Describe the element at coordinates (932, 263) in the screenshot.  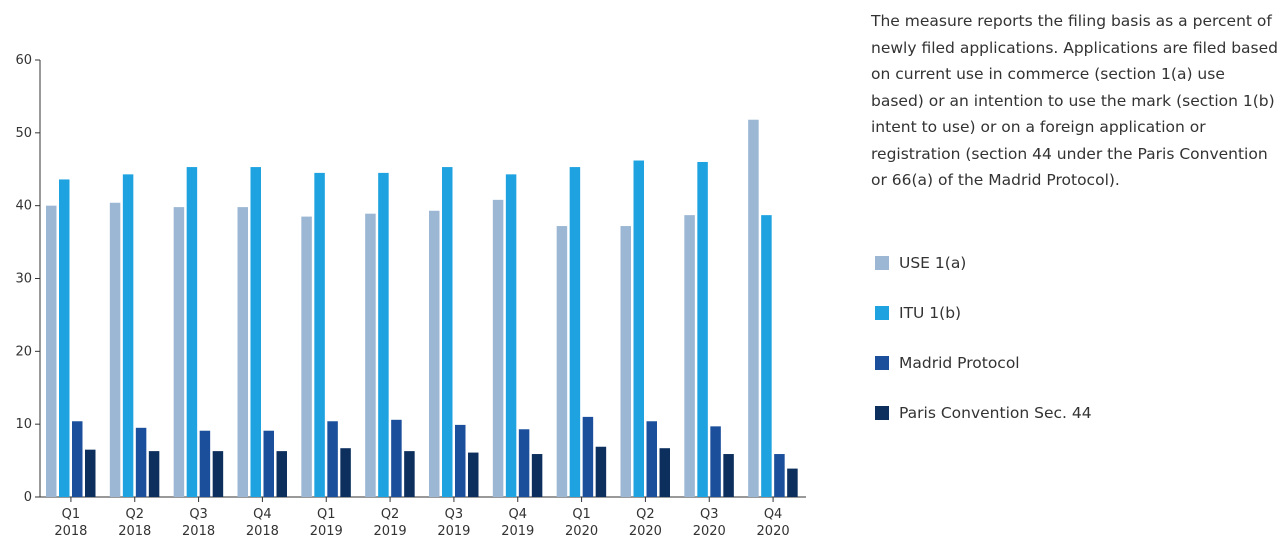
I see `legend-label: USE 1(a)` at that location.